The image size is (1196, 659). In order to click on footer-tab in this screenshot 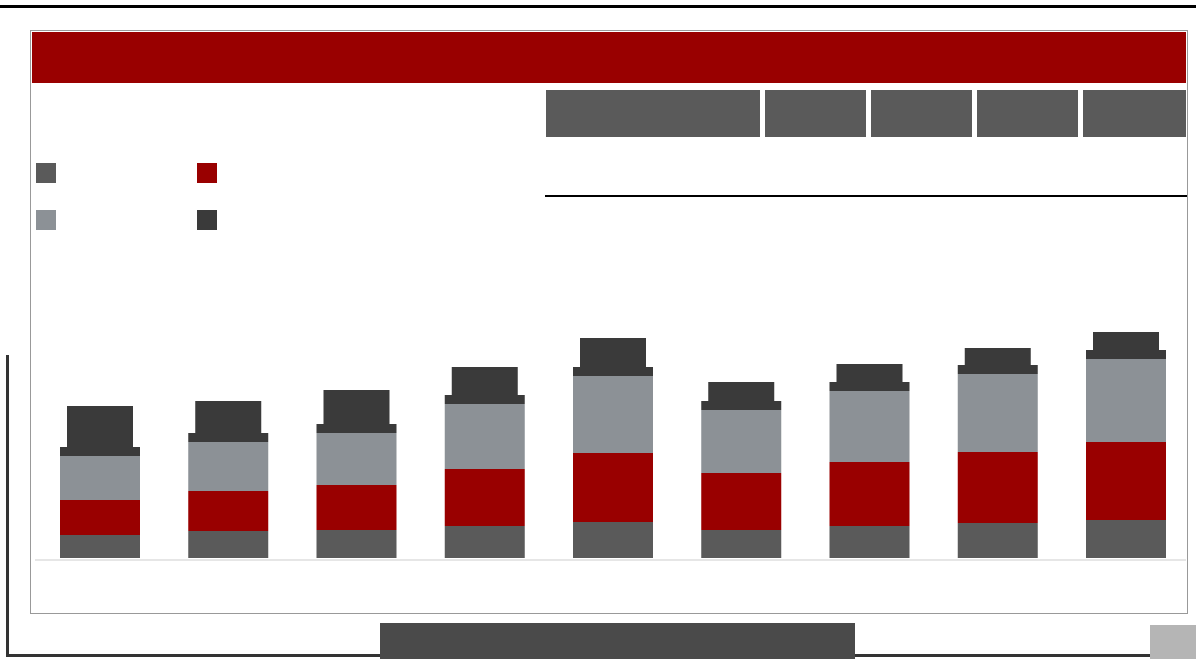, I will do `click(617, 641)`.